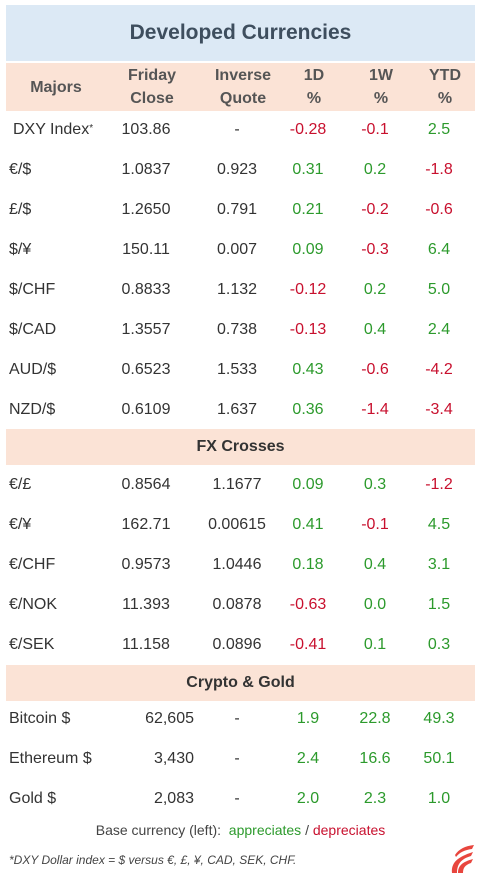 This screenshot has width=481, height=885. I want to click on close-cell: 2,083, so click(156, 799).